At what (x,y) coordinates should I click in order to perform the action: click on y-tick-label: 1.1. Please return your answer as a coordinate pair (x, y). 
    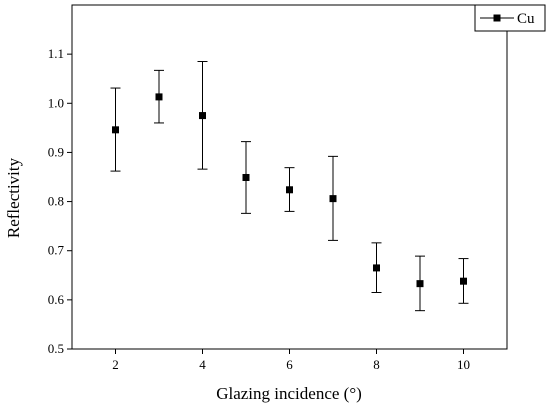
    Looking at the image, I should click on (56, 53).